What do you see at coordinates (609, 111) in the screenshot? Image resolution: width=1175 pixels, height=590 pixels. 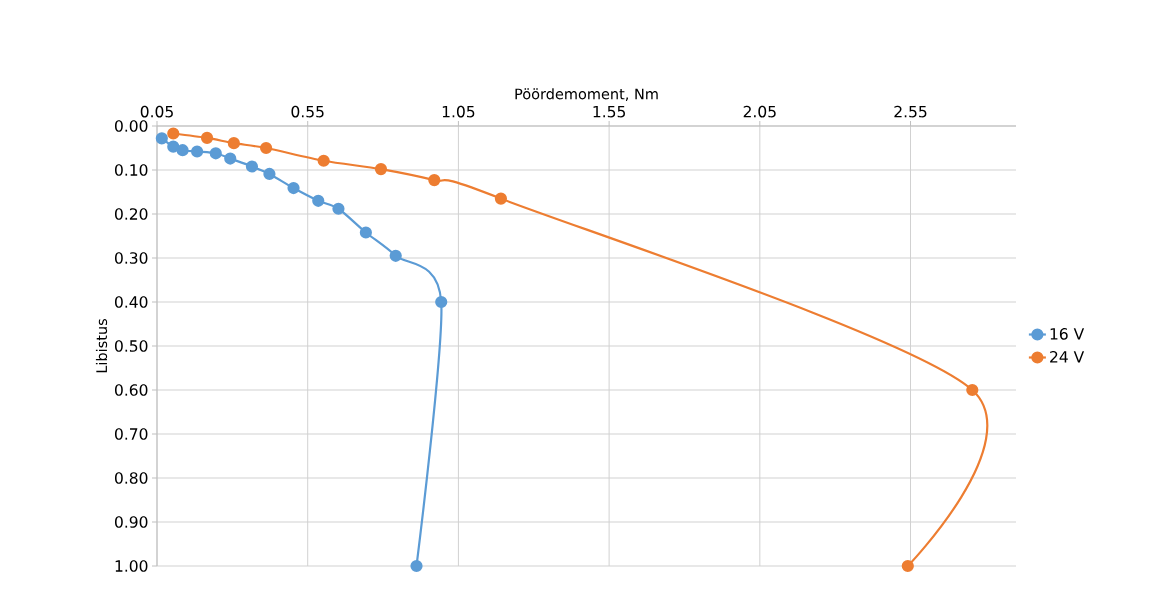 I see `x-tick-label: 1.55` at bounding box center [609, 111].